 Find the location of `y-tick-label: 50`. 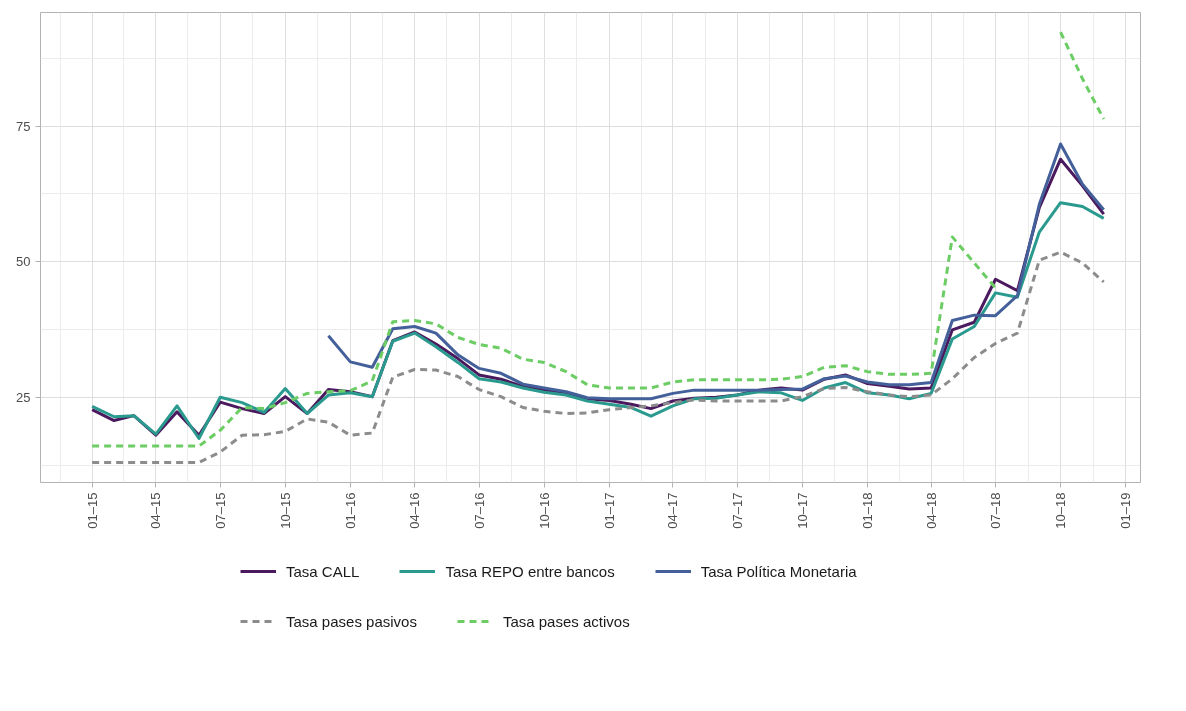

y-tick-label: 50 is located at coordinates (23, 262).